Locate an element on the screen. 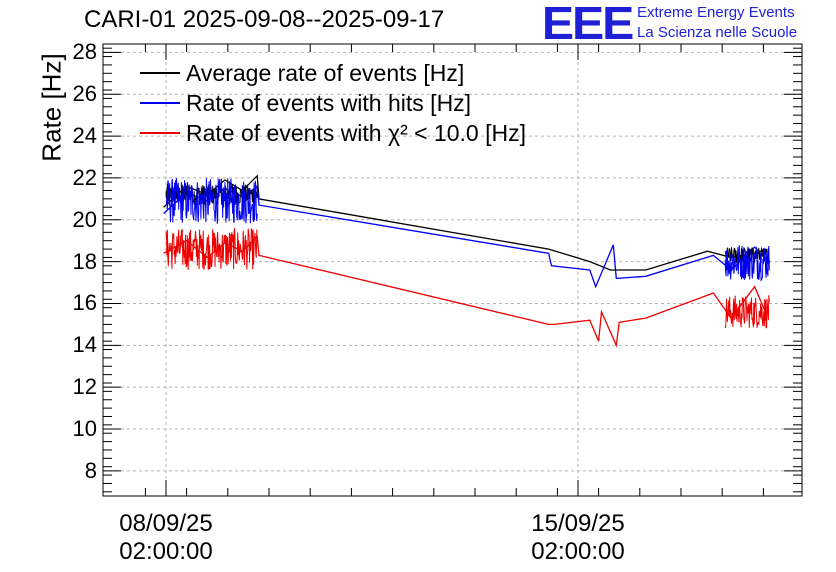 This screenshot has width=836, height=572. eee-logo: EEE is located at coordinates (587, 24).